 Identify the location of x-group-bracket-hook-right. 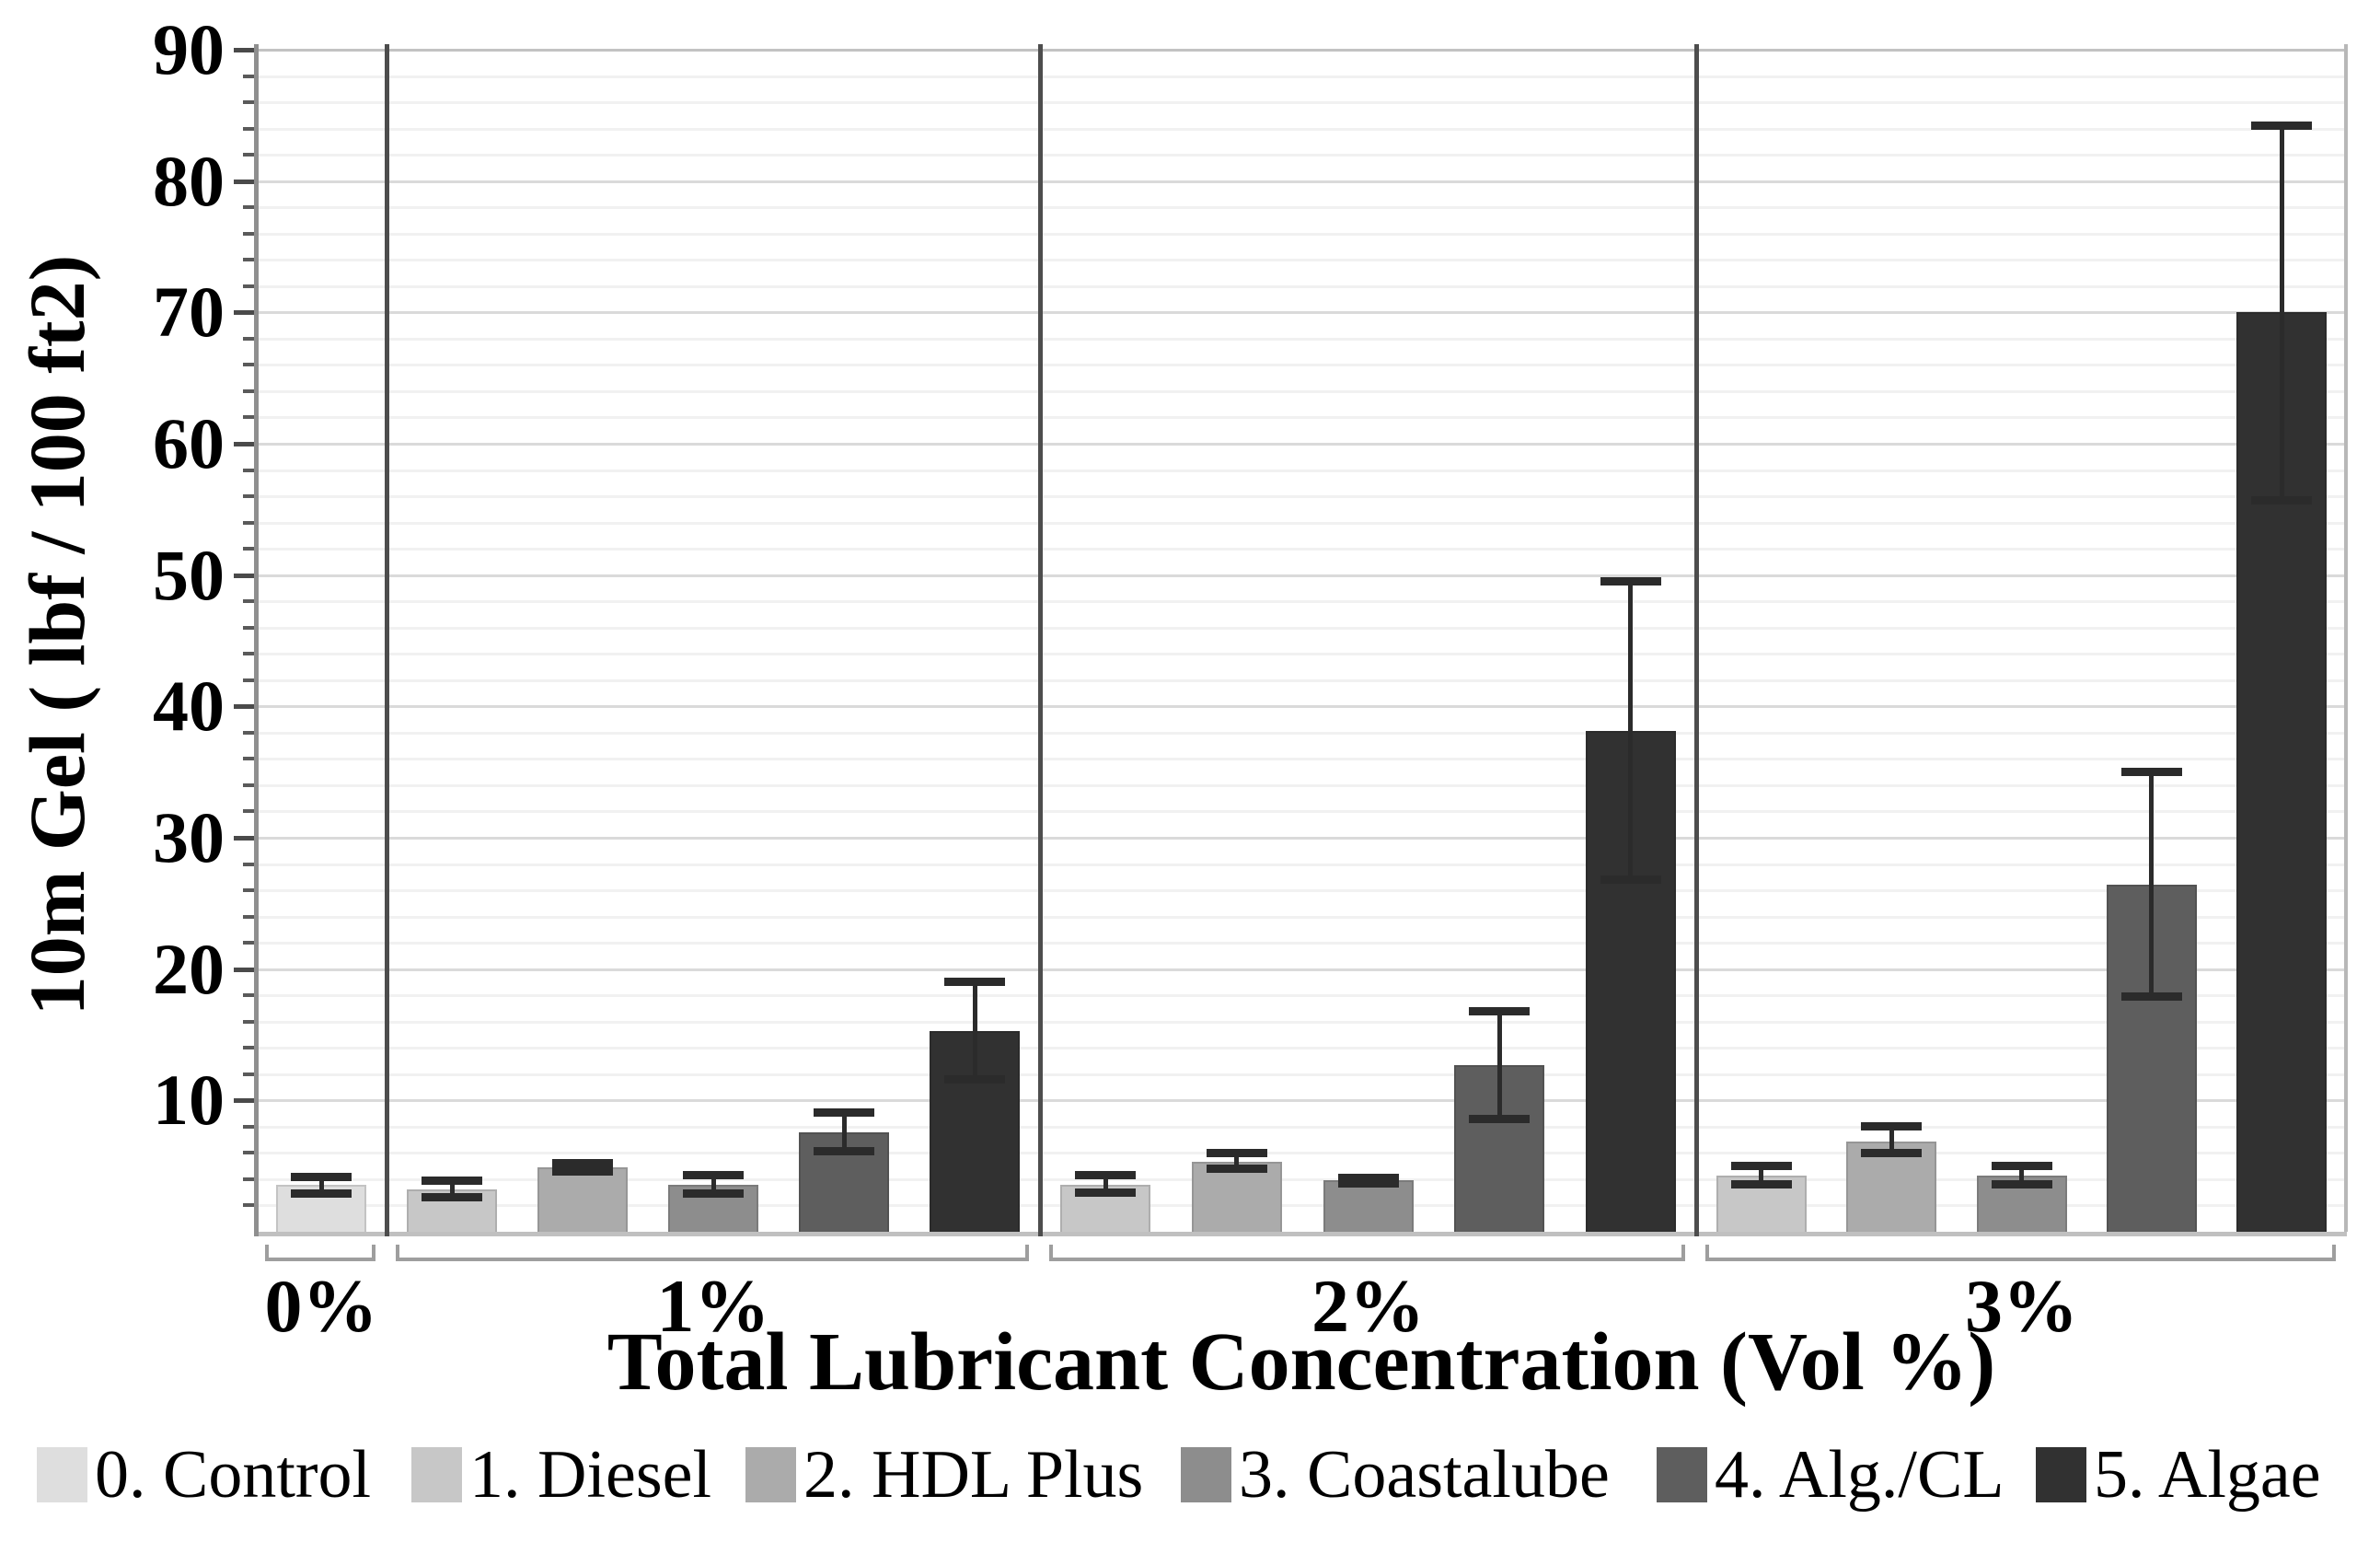
(2334, 1253).